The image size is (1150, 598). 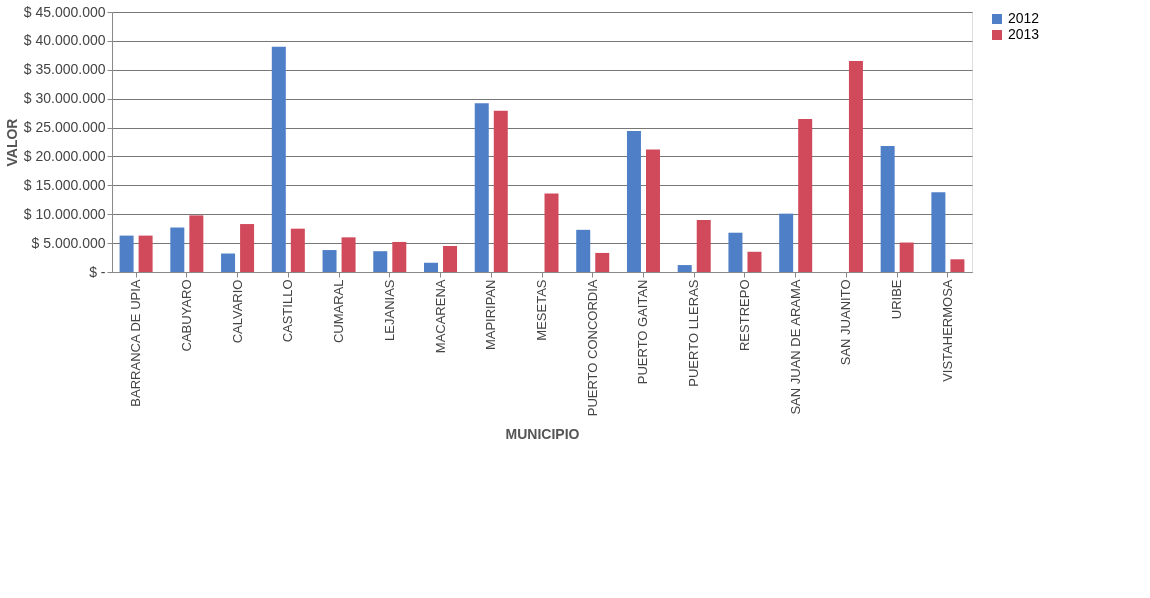 I want to click on x-tick-label: PUERTO GAITAN, so click(x=643, y=332).